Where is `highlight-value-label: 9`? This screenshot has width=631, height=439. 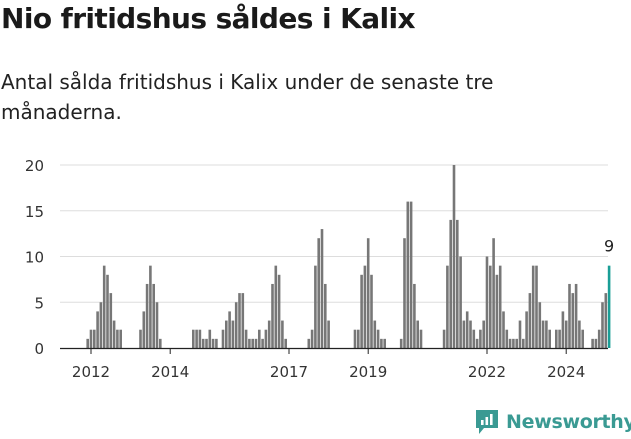 highlight-value-label: 9 is located at coordinates (609, 246).